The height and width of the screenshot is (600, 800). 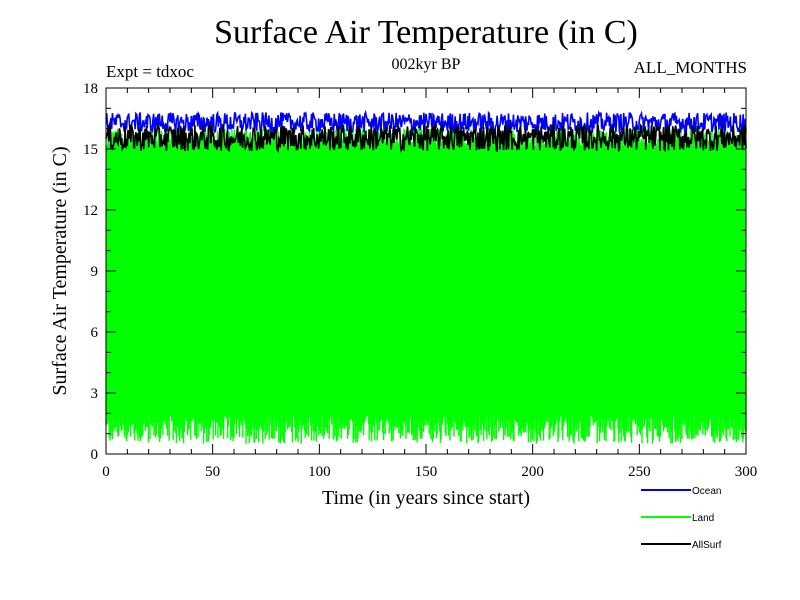 What do you see at coordinates (60, 270) in the screenshot?
I see `y-axis-label: Surface Air Temperature (in C)` at bounding box center [60, 270].